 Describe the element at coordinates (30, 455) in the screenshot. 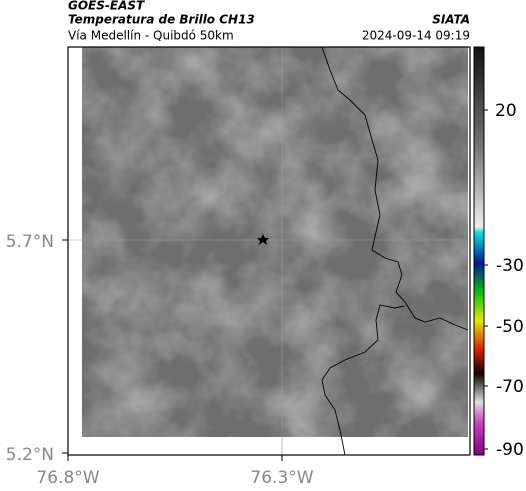

I see `lat-label: 5.2°N` at that location.